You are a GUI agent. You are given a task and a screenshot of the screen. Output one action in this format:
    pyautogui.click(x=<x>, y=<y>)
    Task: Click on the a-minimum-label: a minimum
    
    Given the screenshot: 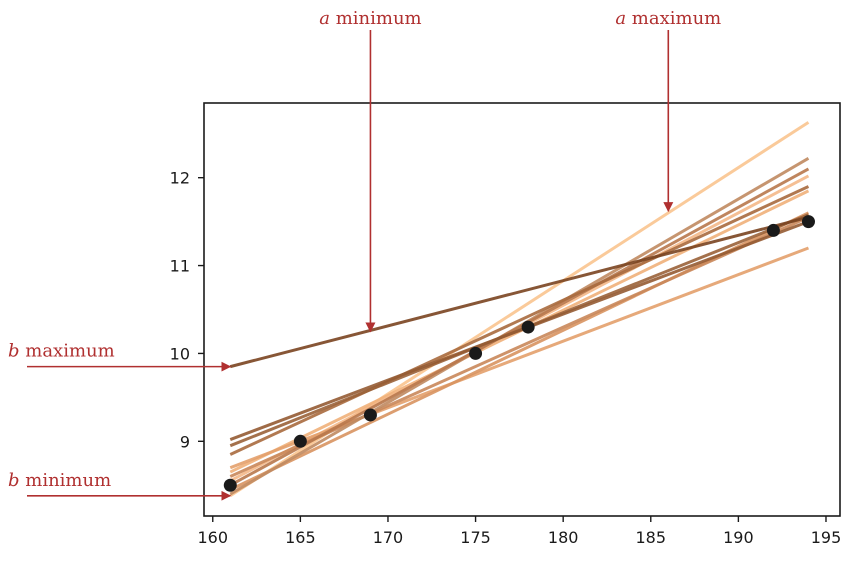 What is the action you would take?
    pyautogui.click(x=370, y=18)
    